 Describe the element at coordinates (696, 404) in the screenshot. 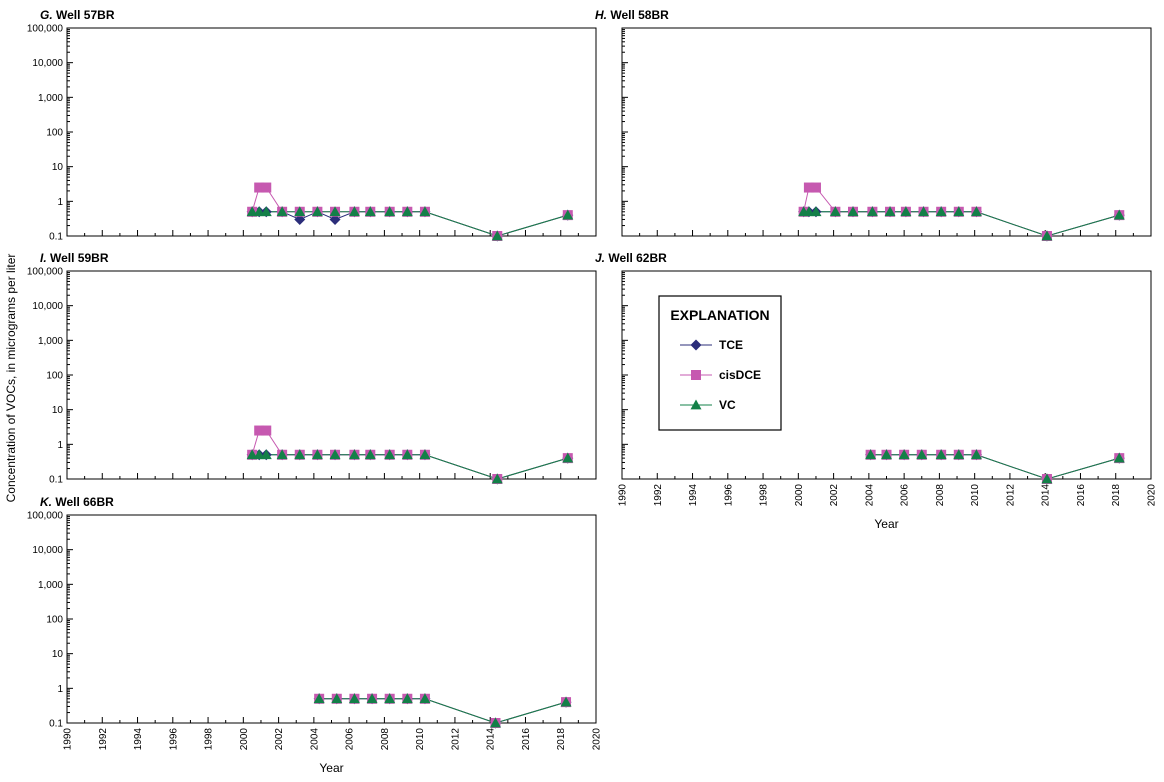

I see `legend-marker-vc` at that location.